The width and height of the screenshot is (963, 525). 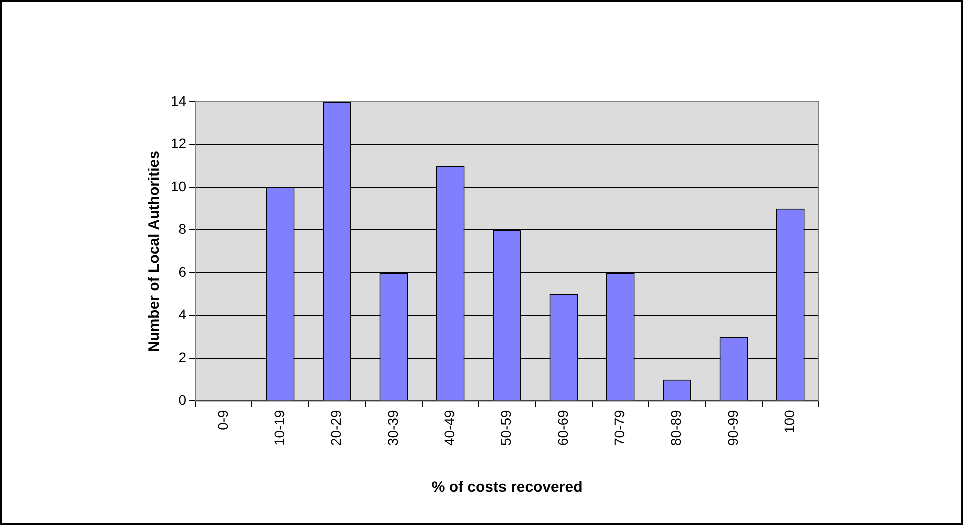 What do you see at coordinates (182, 314) in the screenshot?
I see `y-tick-label: 4` at bounding box center [182, 314].